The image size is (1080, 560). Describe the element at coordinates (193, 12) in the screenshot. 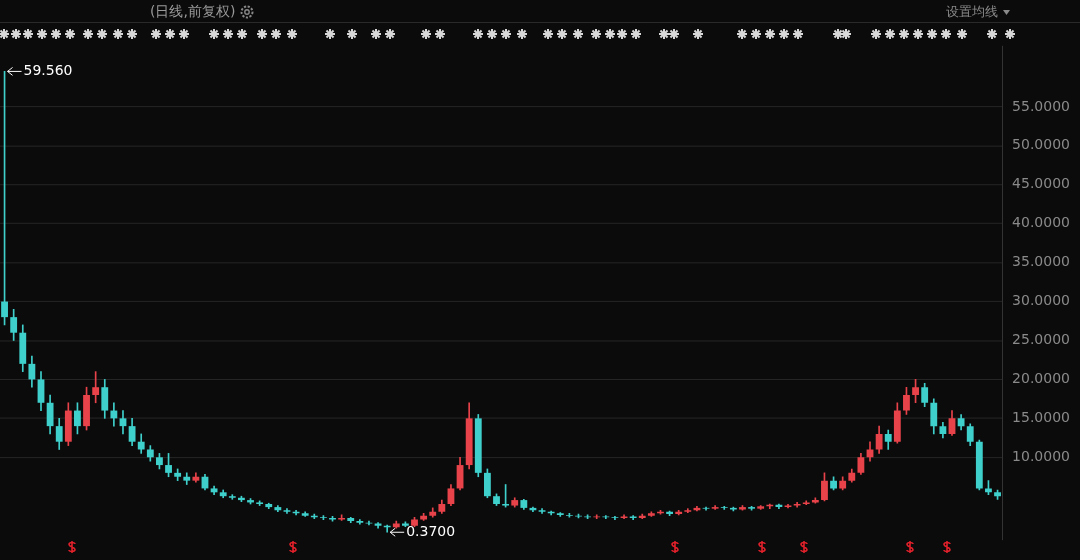

I see `chart-subtitle: (日线,前复权)` at that location.